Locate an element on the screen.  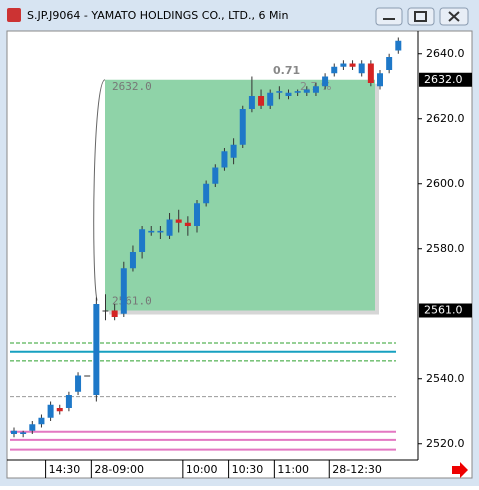
price-marker-label: 2561.0 is located at coordinates (443, 310).